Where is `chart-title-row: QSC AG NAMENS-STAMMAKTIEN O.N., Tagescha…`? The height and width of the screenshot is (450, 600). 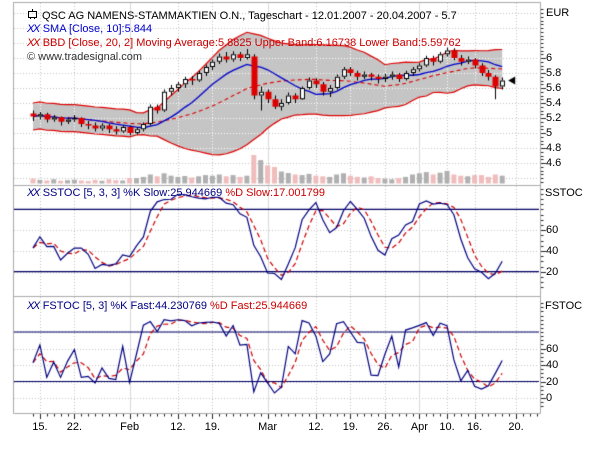 chart-title-row: QSC AG NAMENS-STAMMAKTIEN O.N., Tagescha… is located at coordinates (242, 16).